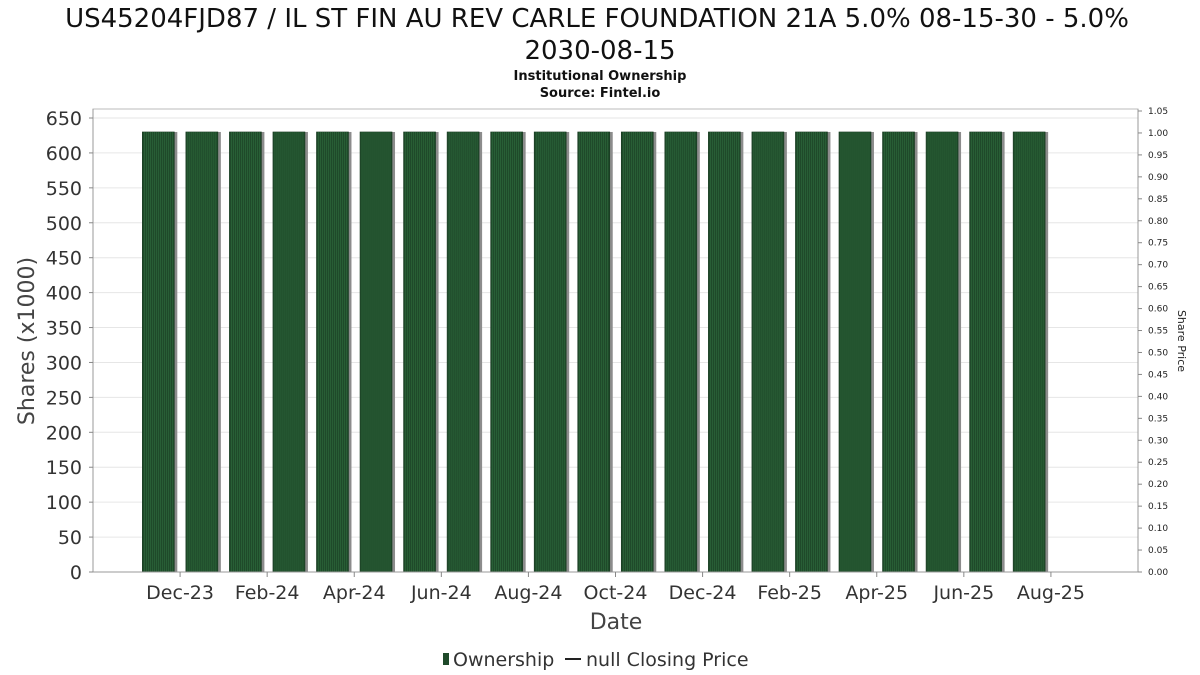 The height and width of the screenshot is (675, 1200). What do you see at coordinates (267, 593) in the screenshot?
I see `x-tick-label: Feb-24` at bounding box center [267, 593].